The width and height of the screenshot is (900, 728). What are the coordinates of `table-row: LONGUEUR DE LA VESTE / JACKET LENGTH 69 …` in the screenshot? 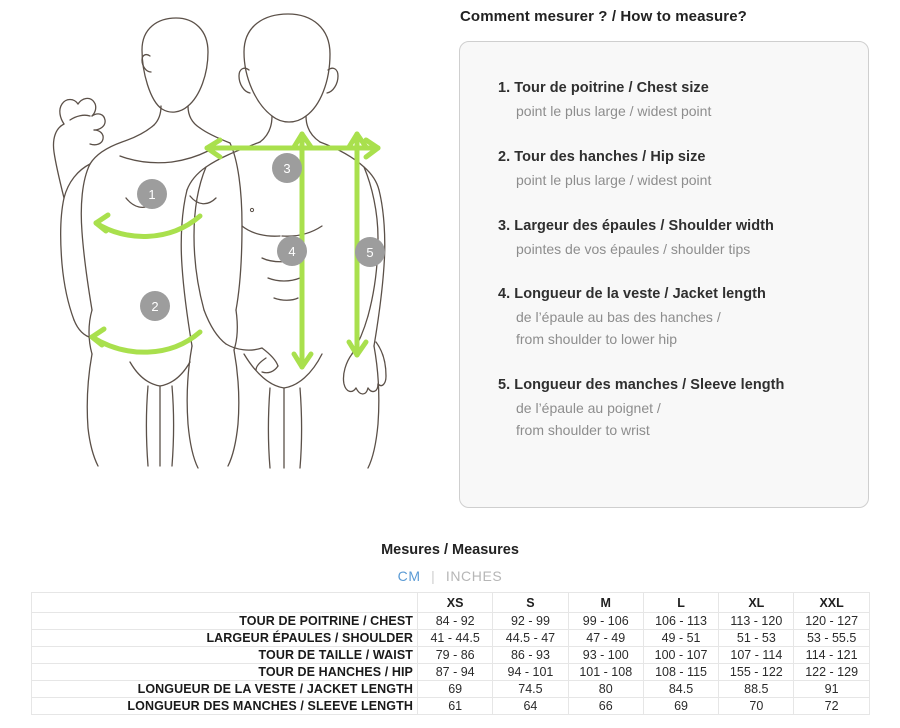 It's located at (450, 689).